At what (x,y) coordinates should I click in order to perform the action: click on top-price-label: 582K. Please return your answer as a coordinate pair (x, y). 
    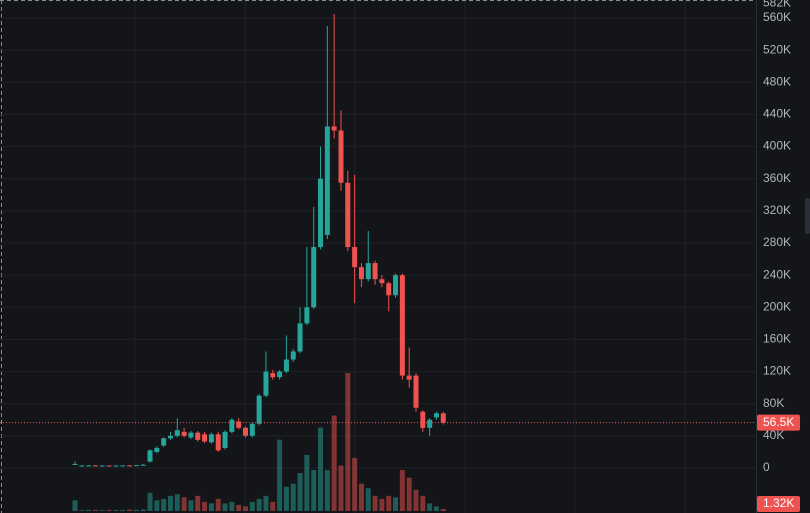
    Looking at the image, I should click on (777, 4).